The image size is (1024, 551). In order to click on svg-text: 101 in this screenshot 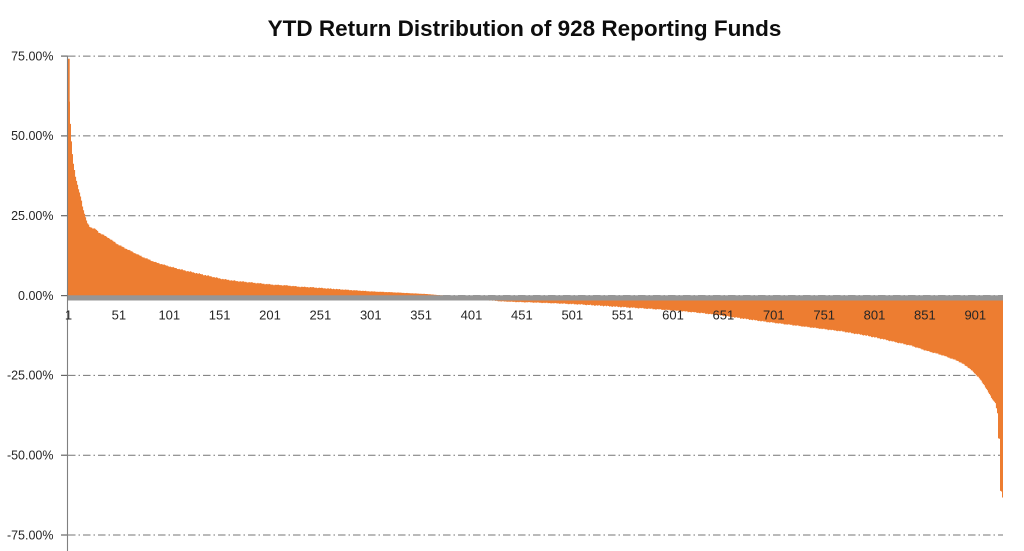, I will do `click(169, 314)`.